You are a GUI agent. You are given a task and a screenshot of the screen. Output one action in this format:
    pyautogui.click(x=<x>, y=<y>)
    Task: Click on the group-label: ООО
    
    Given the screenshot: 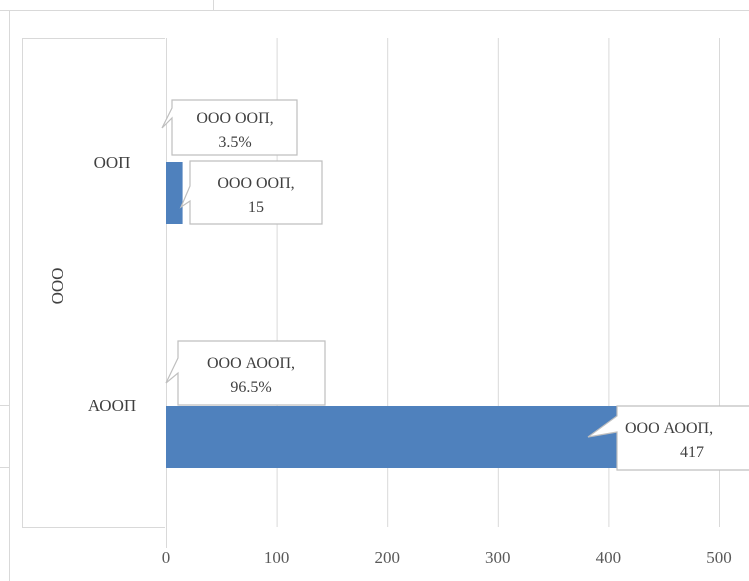 What is the action you would take?
    pyautogui.click(x=57, y=286)
    